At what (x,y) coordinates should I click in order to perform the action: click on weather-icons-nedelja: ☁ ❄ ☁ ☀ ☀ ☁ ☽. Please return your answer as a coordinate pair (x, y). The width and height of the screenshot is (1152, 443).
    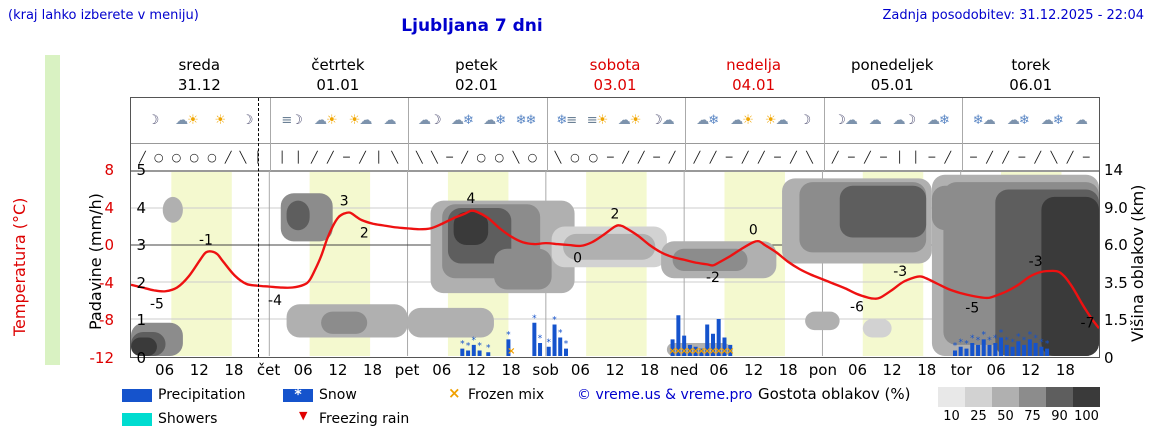
    Looking at the image, I should click on (753, 120).